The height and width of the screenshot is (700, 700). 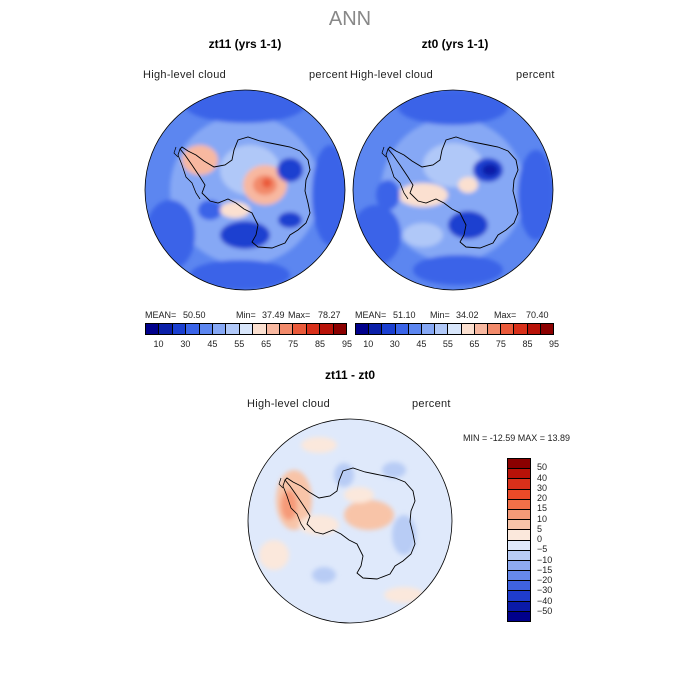 What do you see at coordinates (371, 315) in the screenshot?
I see `panel-2-mean-label: MEAN=` at bounding box center [371, 315].